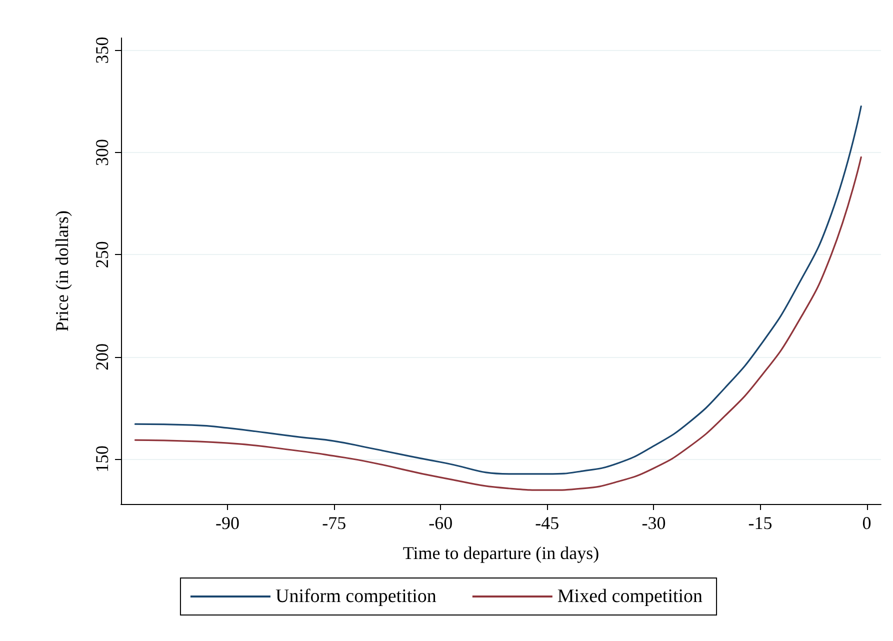  What do you see at coordinates (654, 523) in the screenshot?
I see `x-tick-label: -30` at bounding box center [654, 523].